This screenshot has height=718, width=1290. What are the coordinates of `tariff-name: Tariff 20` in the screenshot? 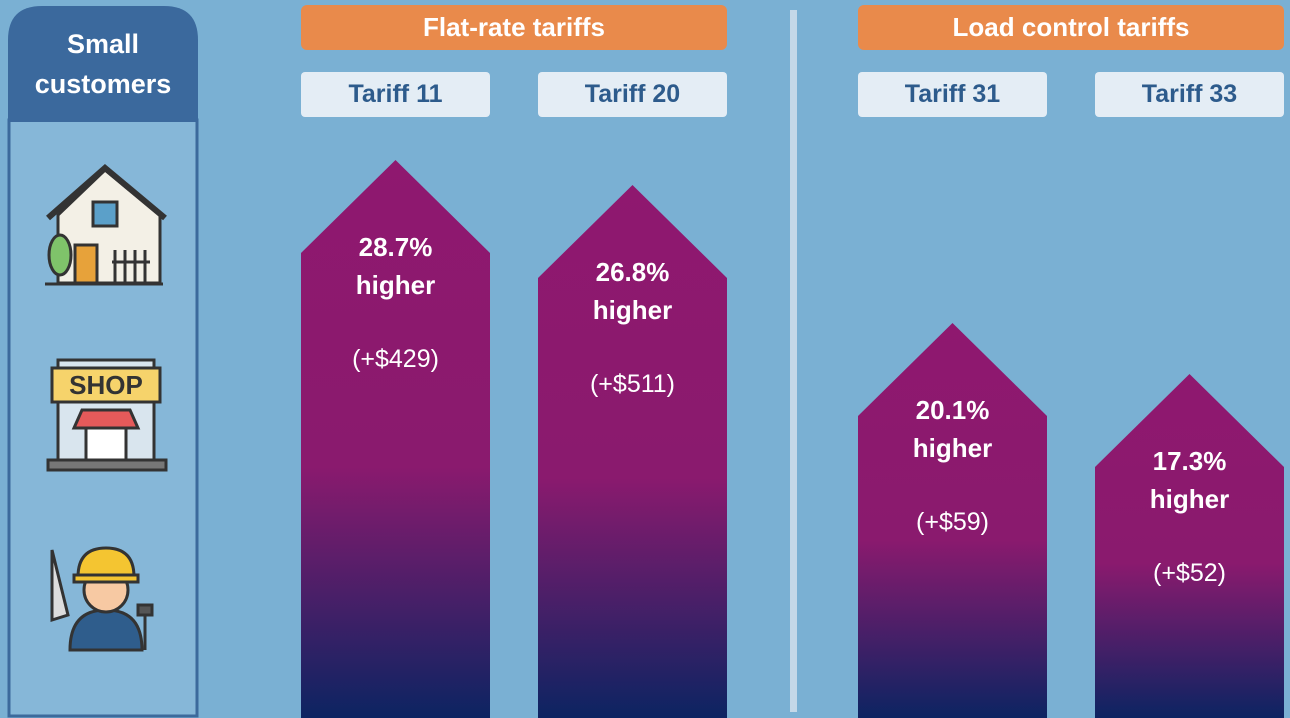 It's located at (632, 94).